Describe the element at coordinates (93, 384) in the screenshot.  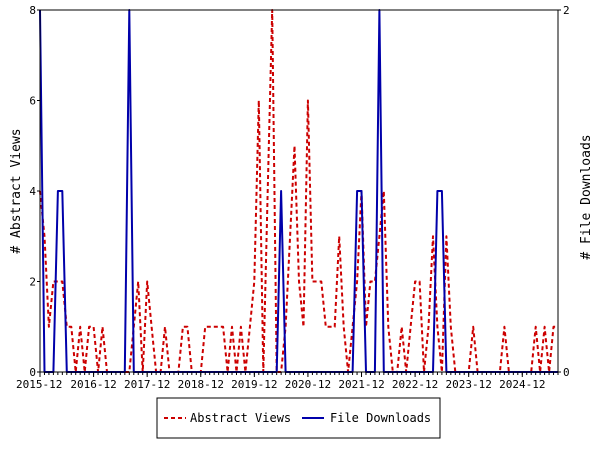
I see `x-tick-label: 2016-12` at that location.